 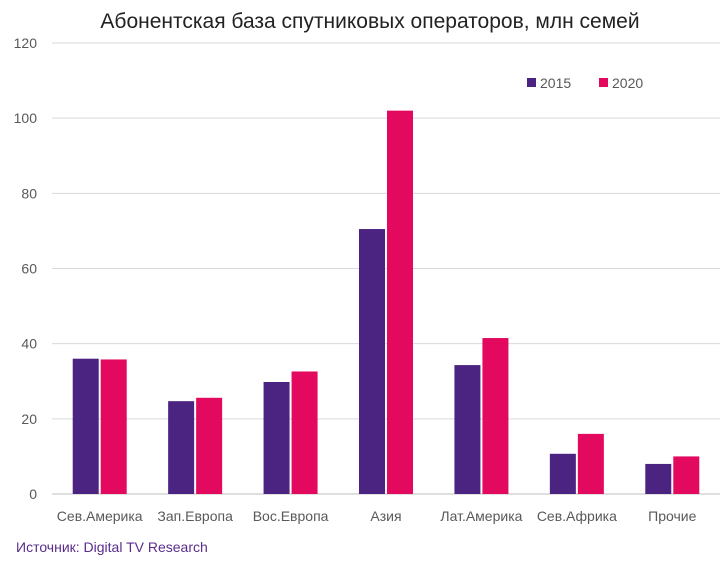 I want to click on legend: 2015 2020, so click(x=585, y=83).